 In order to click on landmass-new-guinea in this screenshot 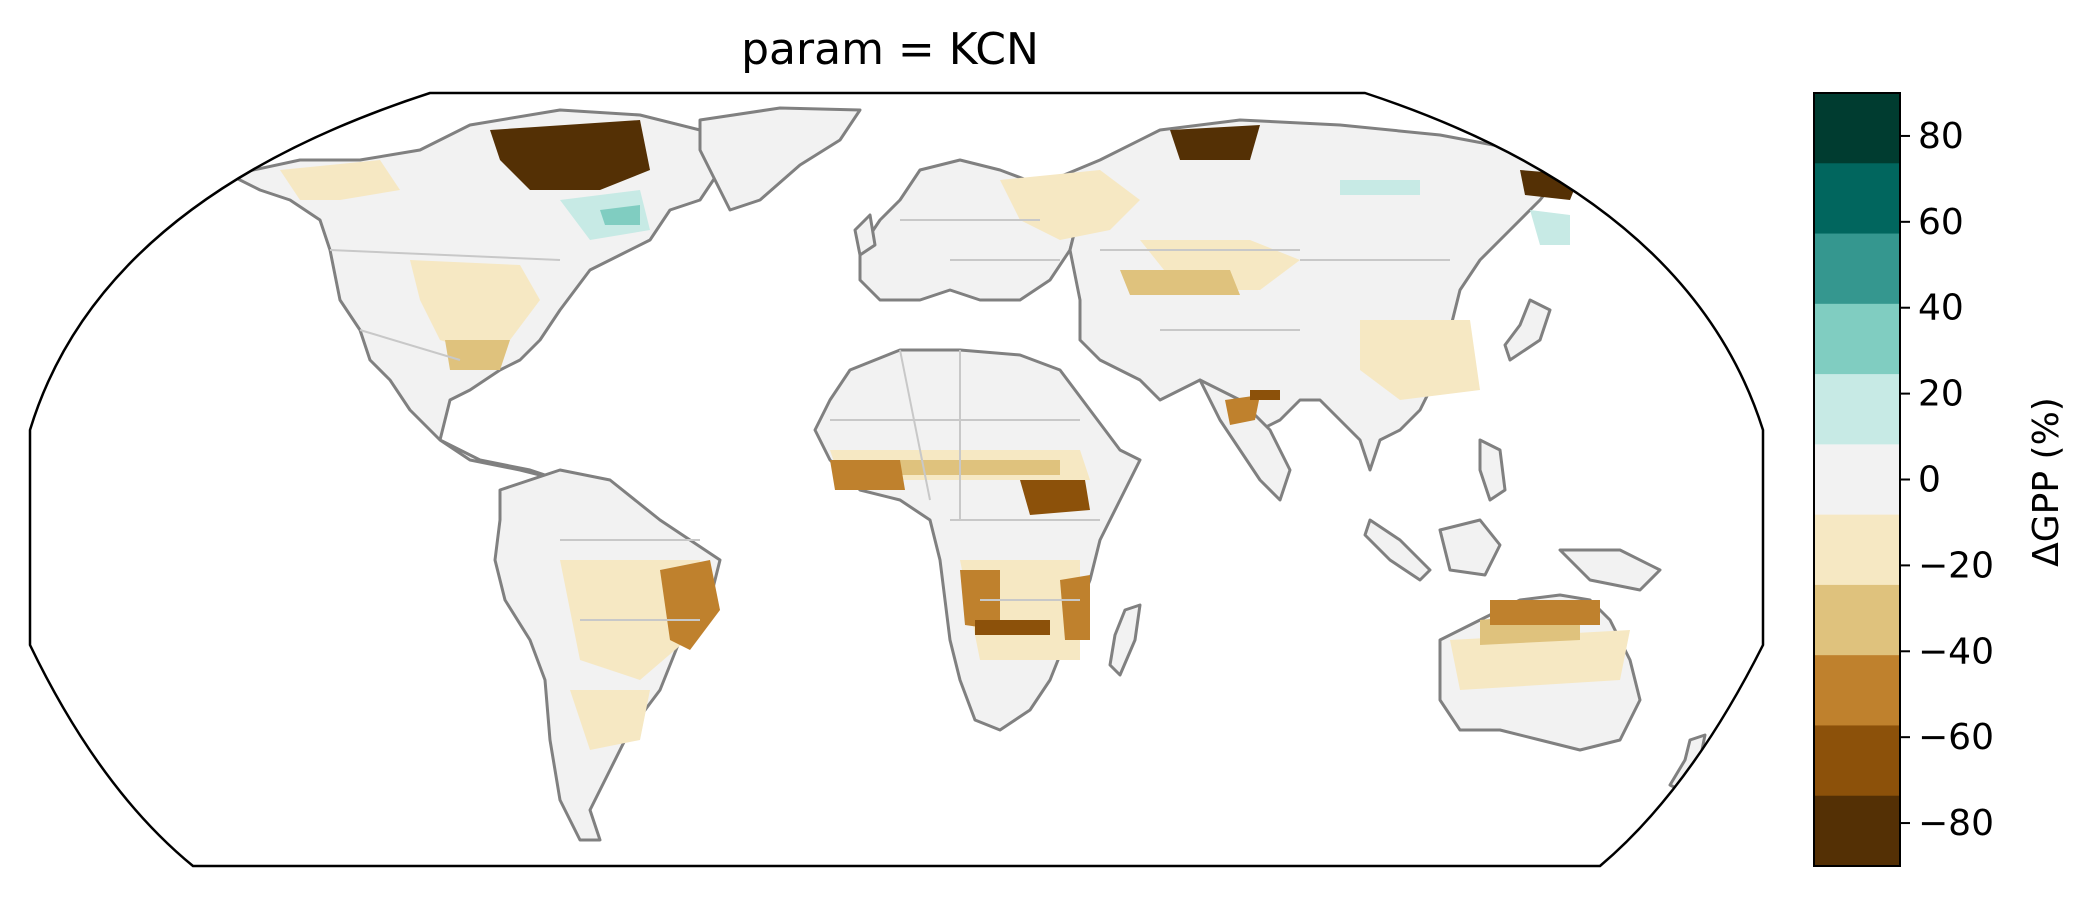, I will do `click(1610, 570)`.